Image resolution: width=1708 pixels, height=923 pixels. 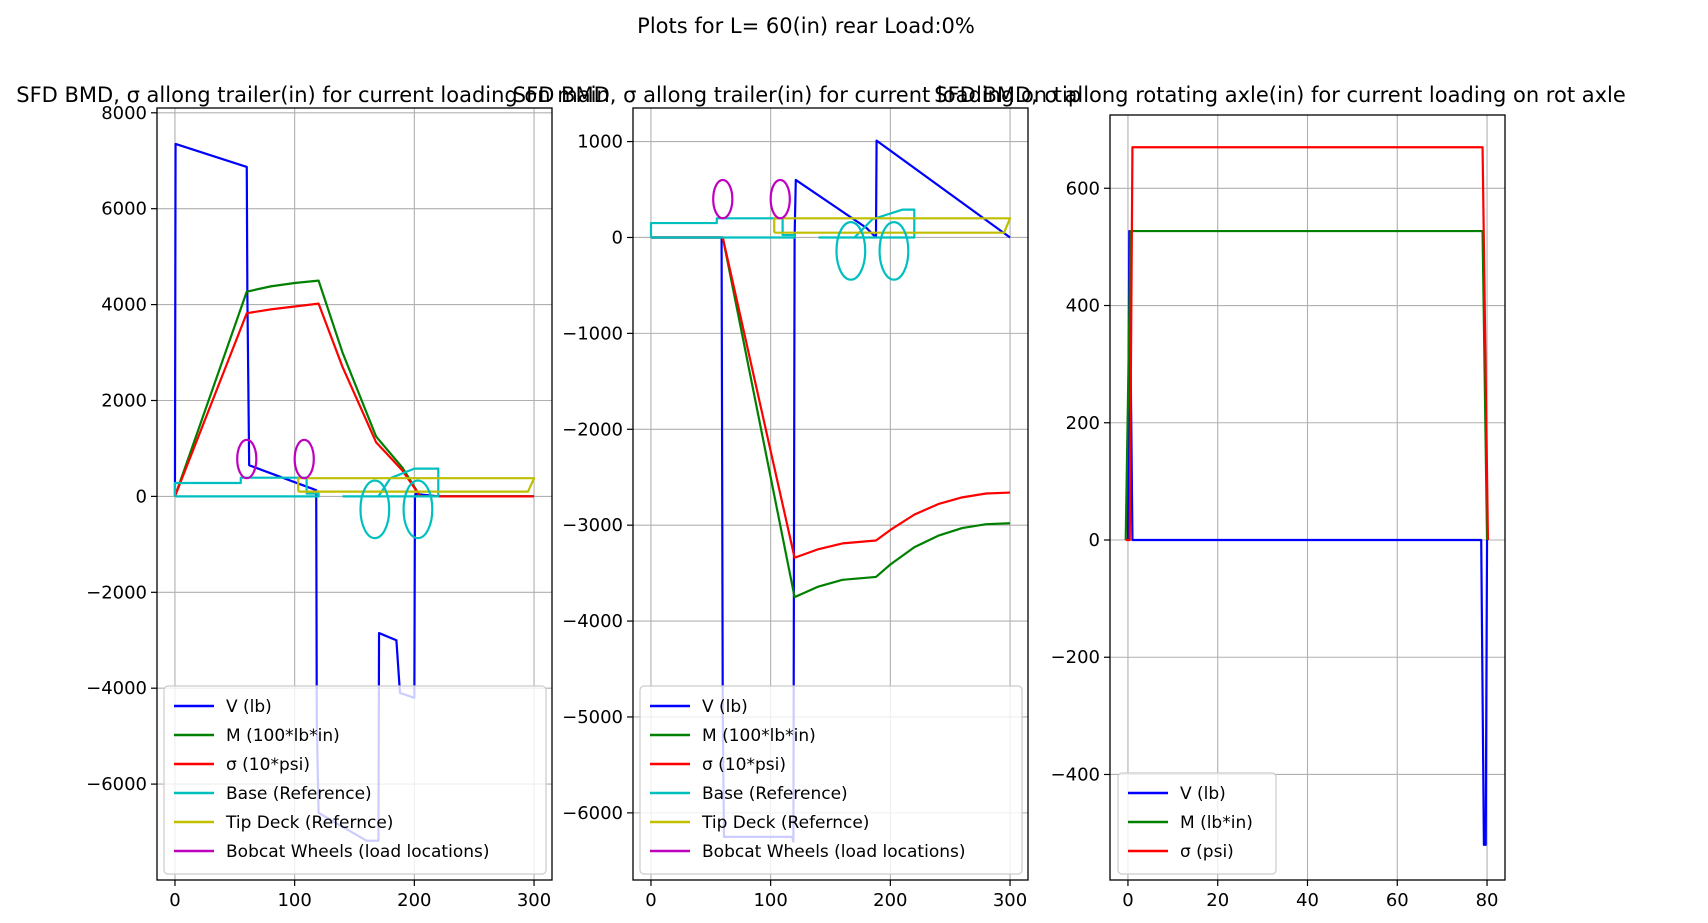 I want to click on y-tick-label: 600, so click(x=1083, y=188).